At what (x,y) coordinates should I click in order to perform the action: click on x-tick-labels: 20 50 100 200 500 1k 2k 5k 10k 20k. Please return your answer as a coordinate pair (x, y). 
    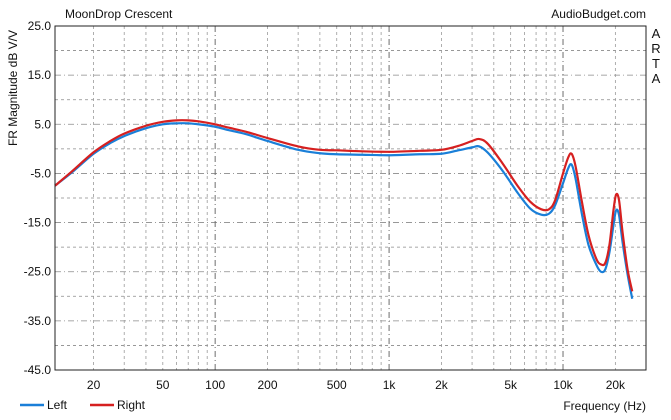
    Looking at the image, I should click on (356, 385).